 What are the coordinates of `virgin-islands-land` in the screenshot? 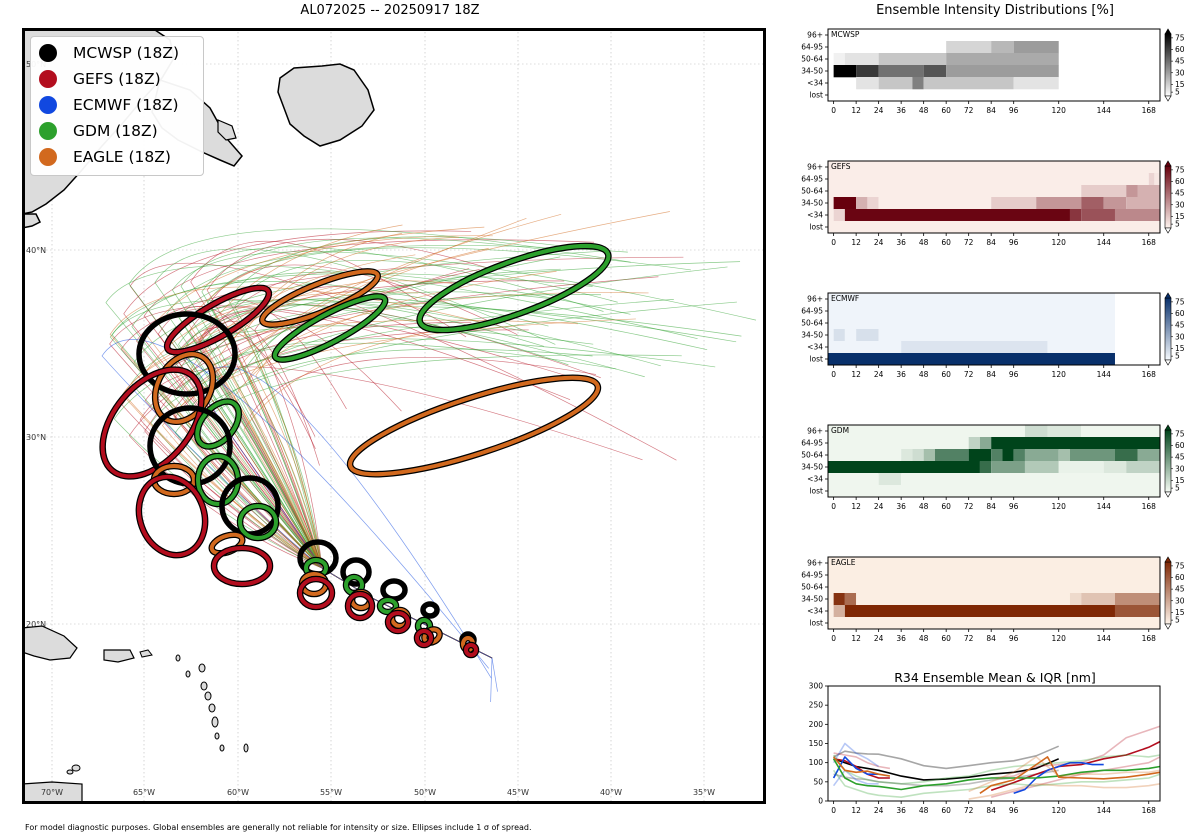 It's located at (146, 653).